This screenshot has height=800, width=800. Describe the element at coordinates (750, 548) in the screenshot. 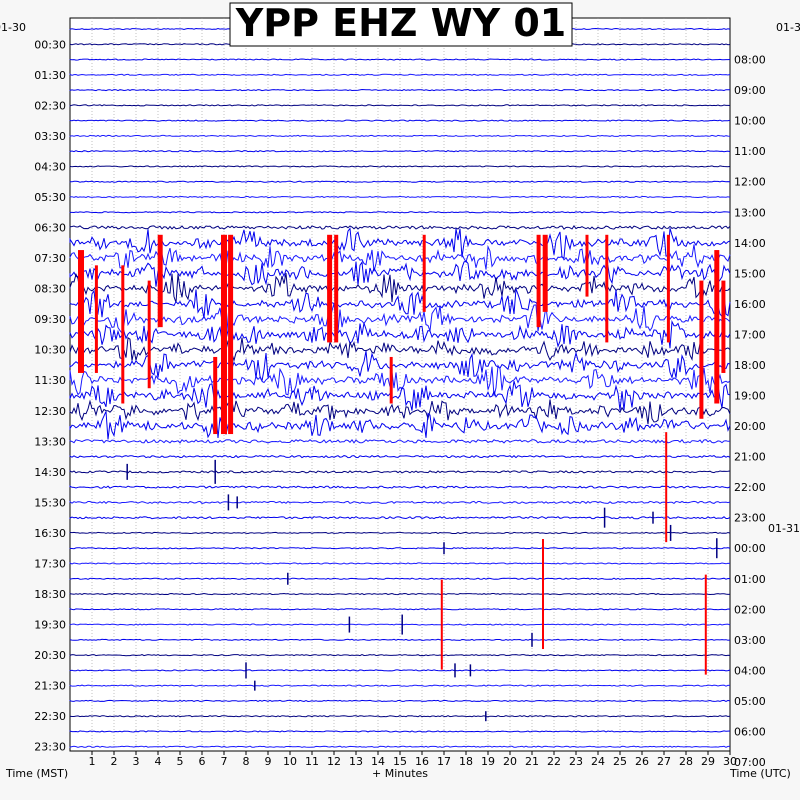

I see `right-time-label: 00:00` at that location.